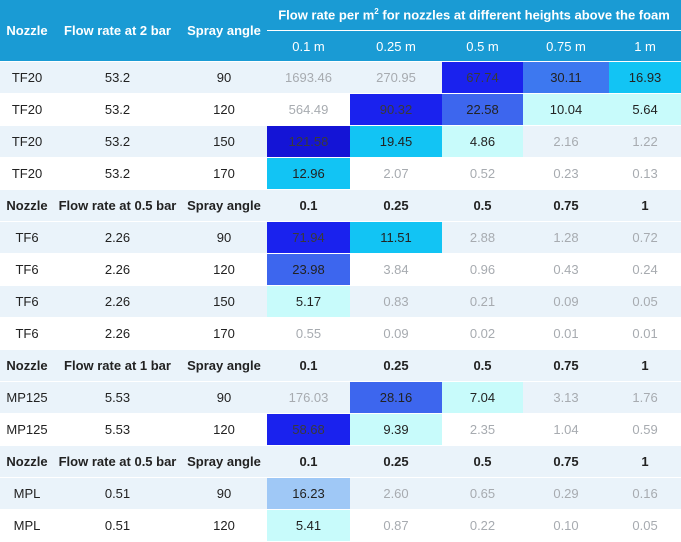  Describe the element at coordinates (566, 397) in the screenshot. I see `cell-flow-per-m2: 3.13` at that location.